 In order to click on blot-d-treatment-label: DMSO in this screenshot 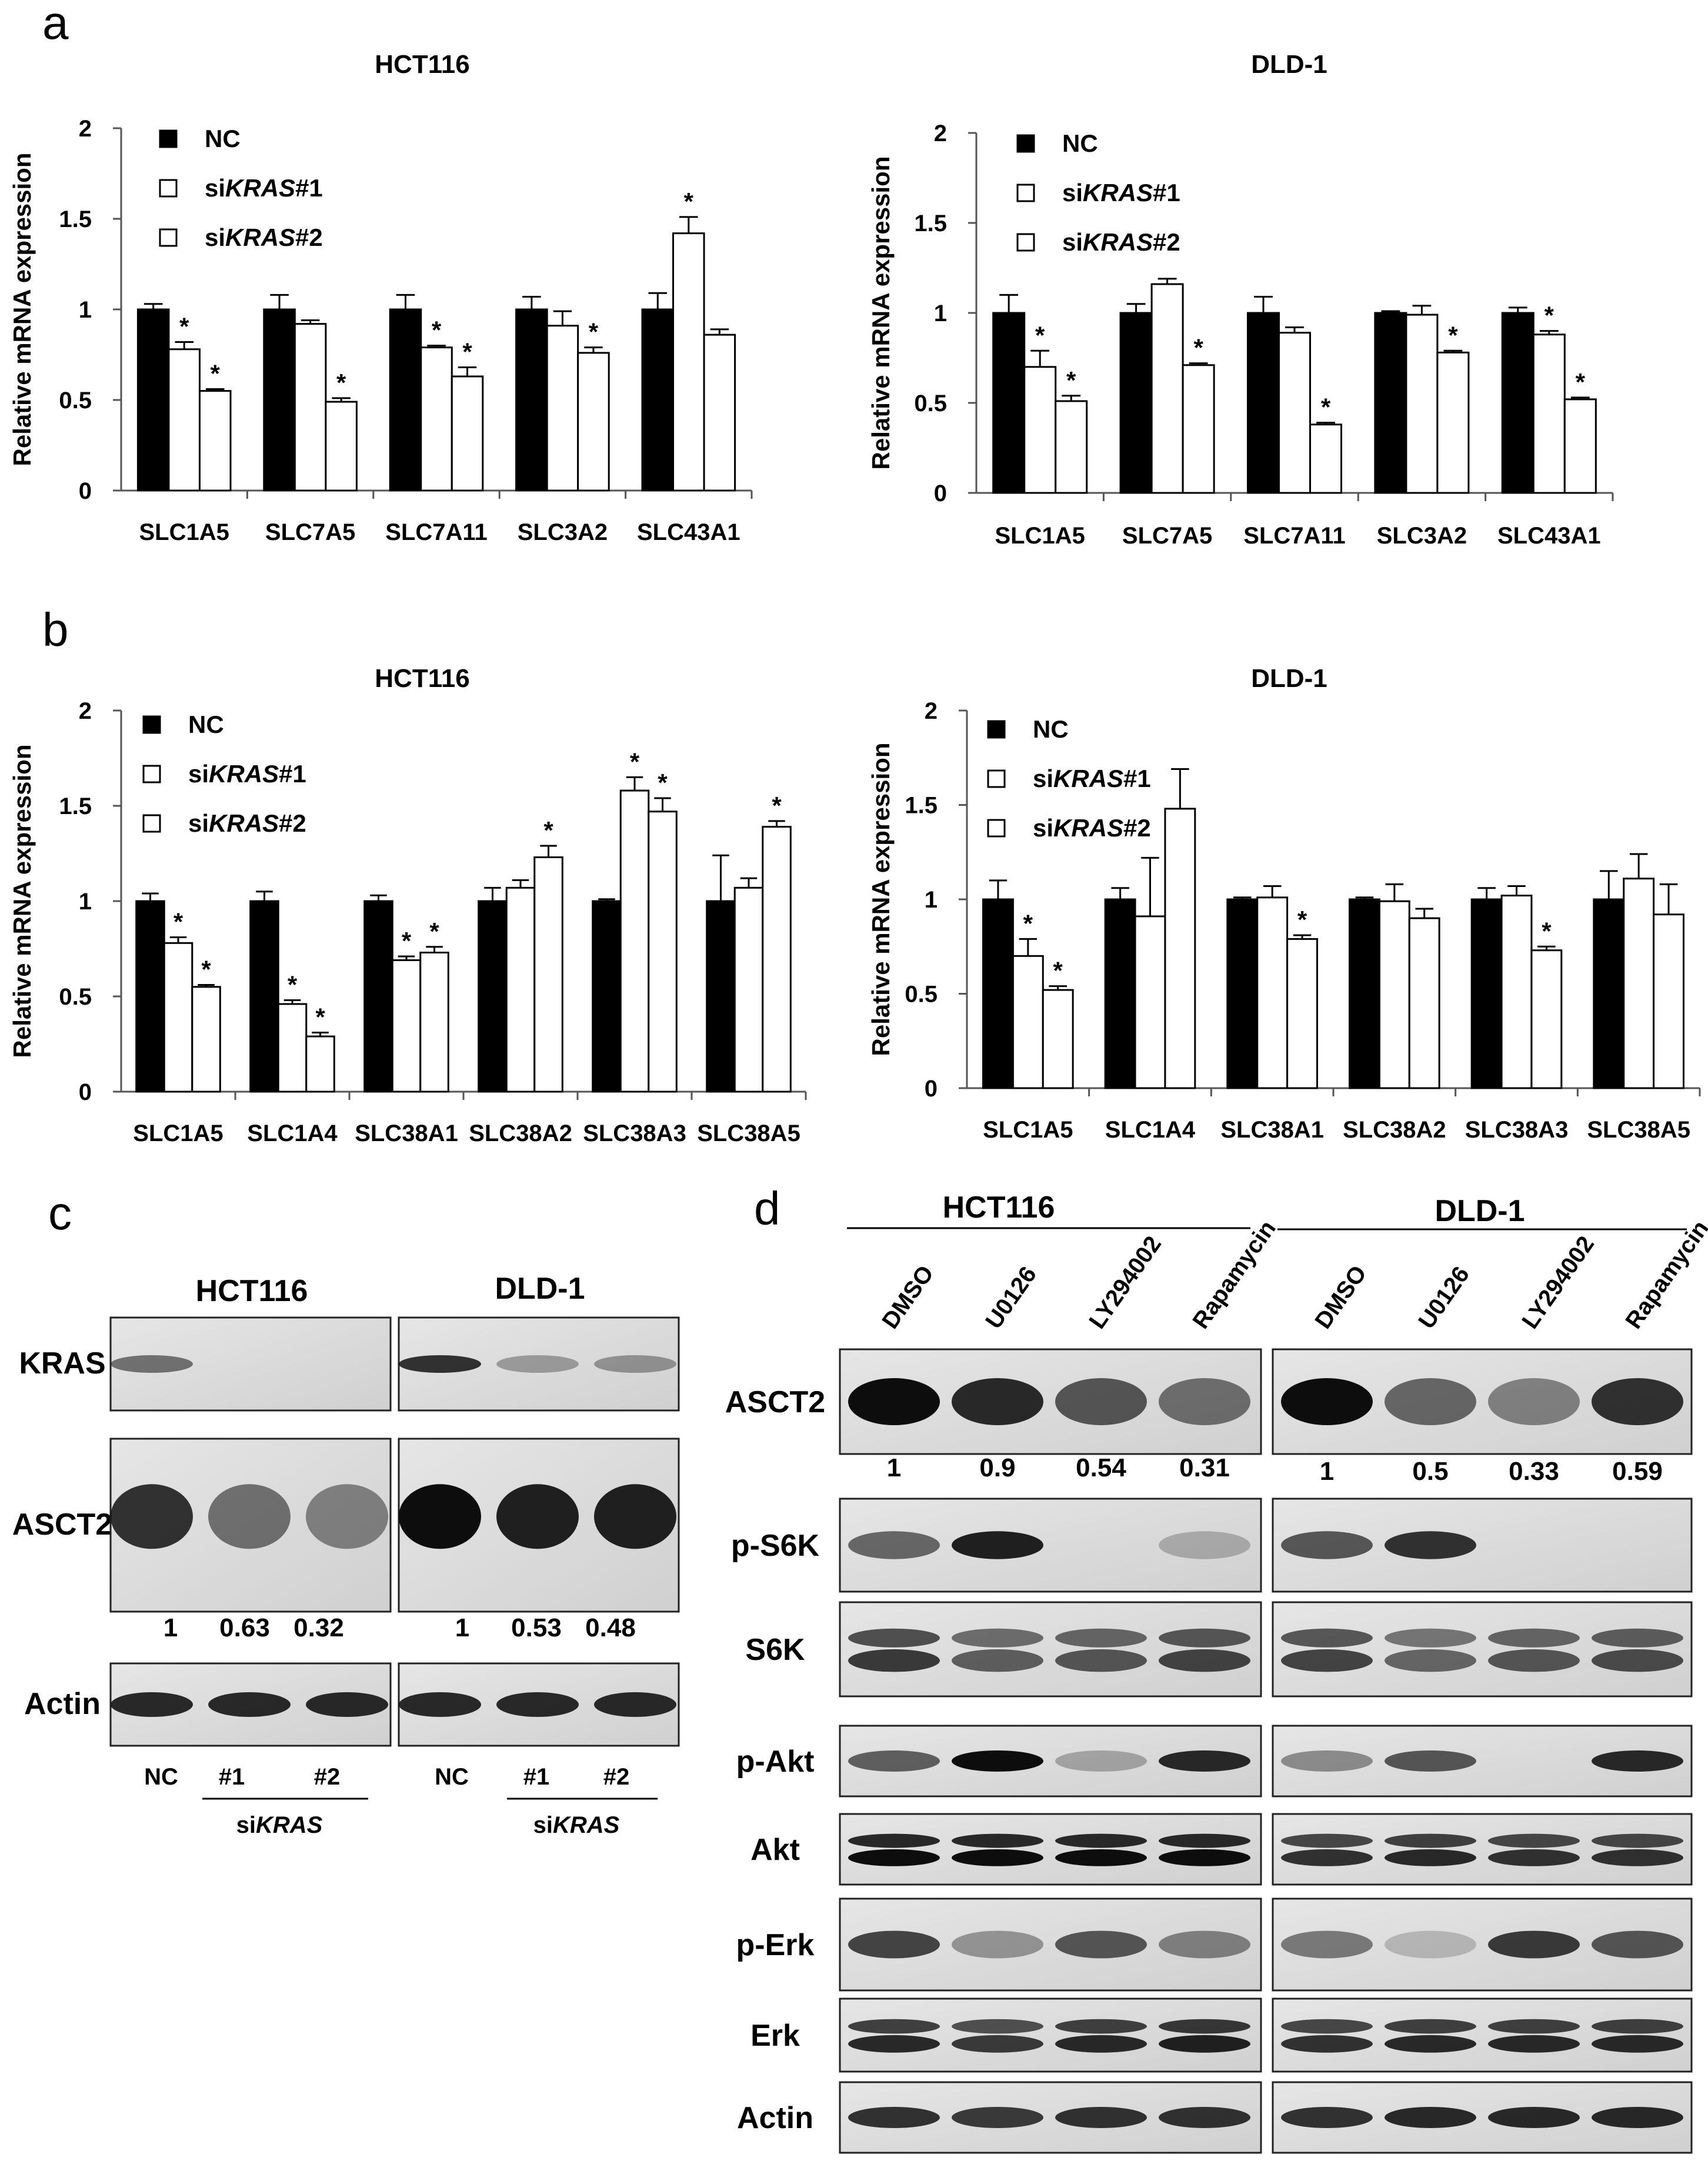, I will do `click(908, 1297)`.